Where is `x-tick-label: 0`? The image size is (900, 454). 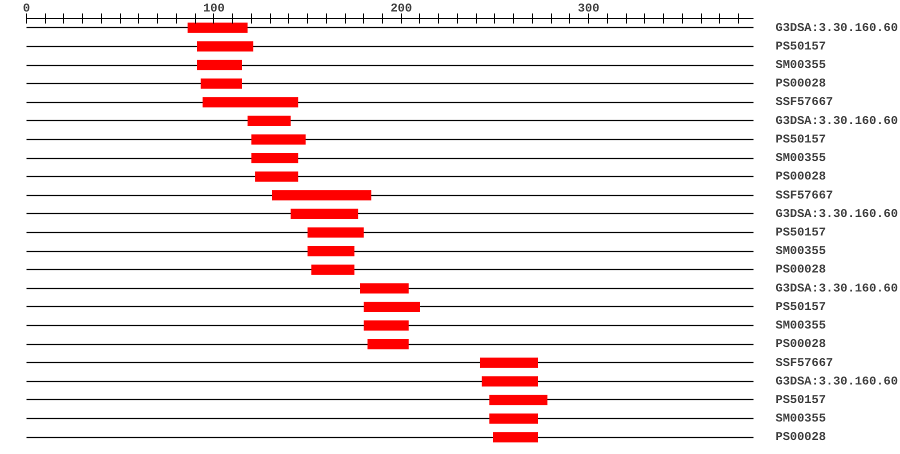
x-tick-label: 0 is located at coordinates (26, 9).